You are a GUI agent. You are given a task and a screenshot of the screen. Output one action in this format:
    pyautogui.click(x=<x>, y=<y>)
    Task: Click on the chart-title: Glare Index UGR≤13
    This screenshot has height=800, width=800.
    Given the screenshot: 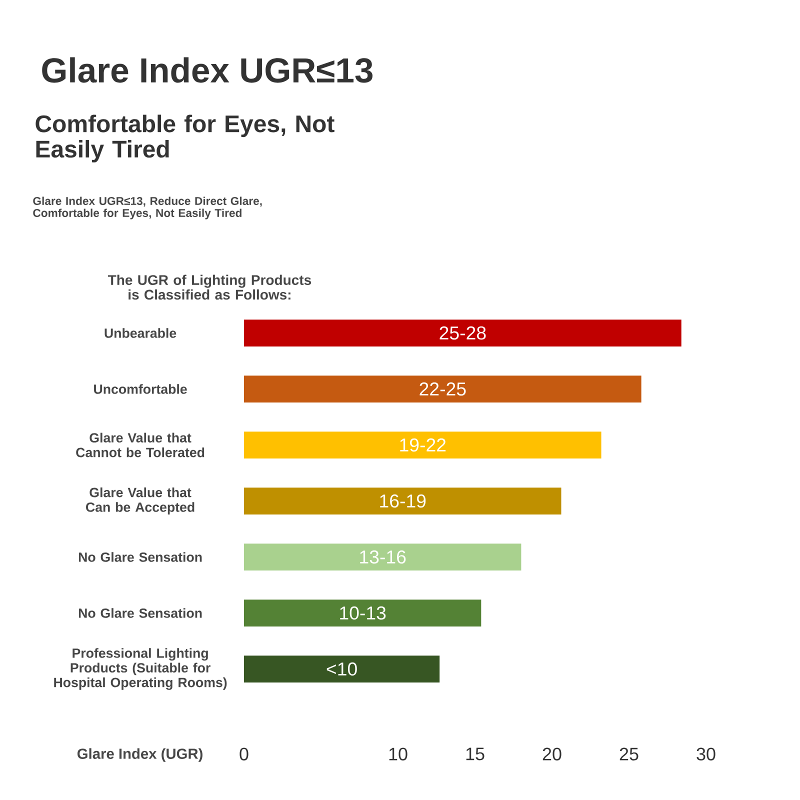 What is the action you would take?
    pyautogui.click(x=207, y=70)
    